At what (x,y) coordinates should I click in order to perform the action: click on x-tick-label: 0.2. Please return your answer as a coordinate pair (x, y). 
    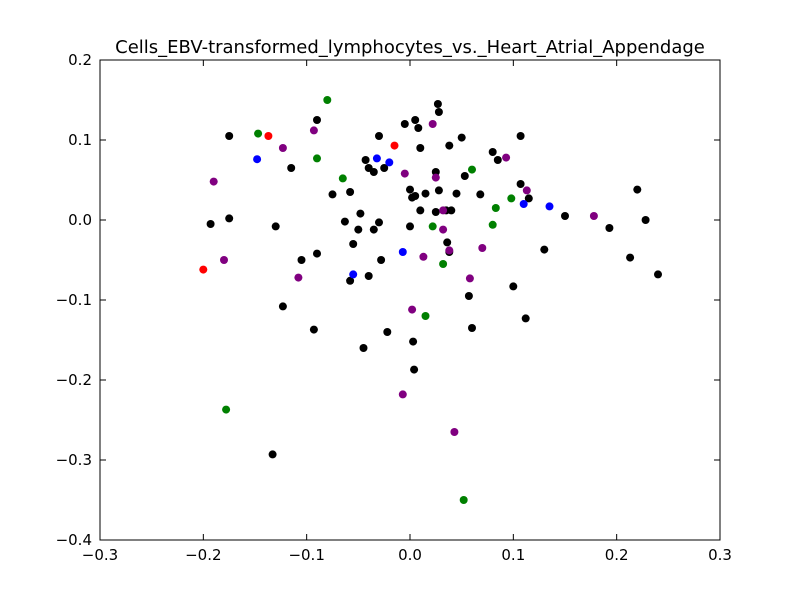
    Looking at the image, I should click on (617, 555).